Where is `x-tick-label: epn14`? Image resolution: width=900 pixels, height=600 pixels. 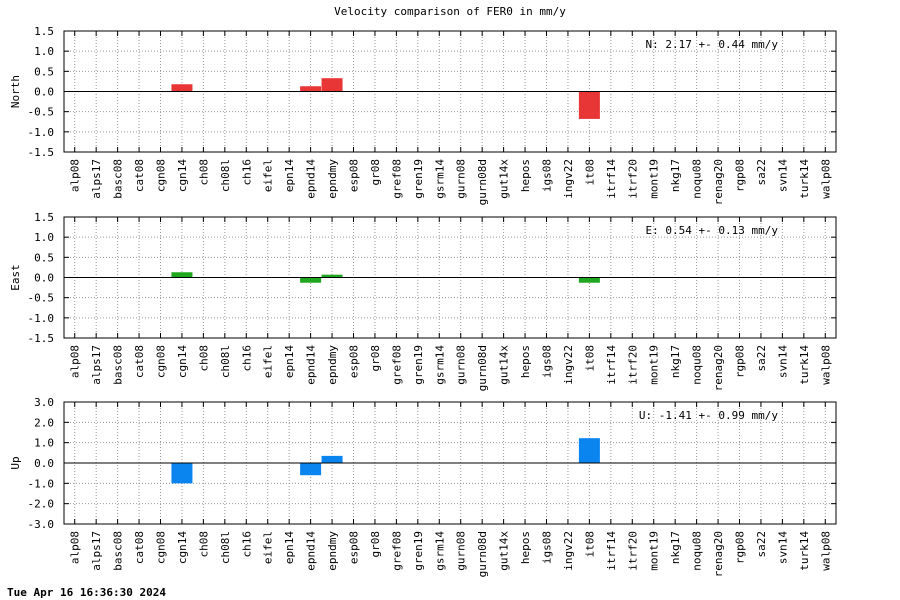 x-tick-label: epn14 is located at coordinates (289, 547).